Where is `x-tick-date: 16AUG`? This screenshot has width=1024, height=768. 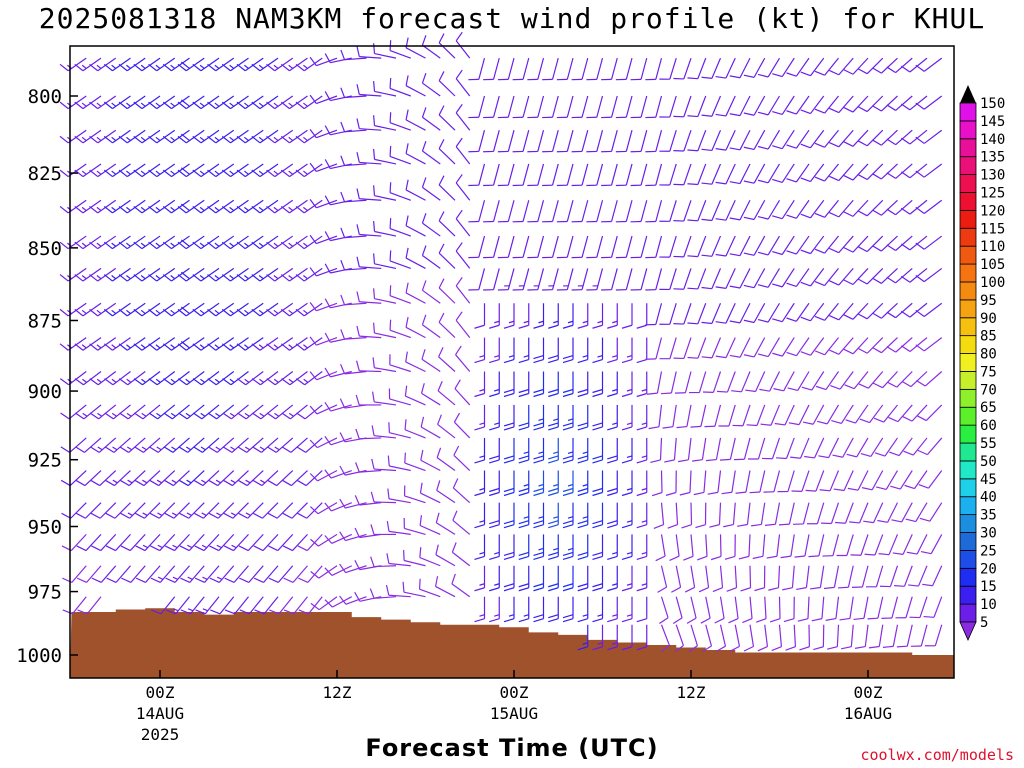
x-tick-date: 16AUG is located at coordinates (868, 713).